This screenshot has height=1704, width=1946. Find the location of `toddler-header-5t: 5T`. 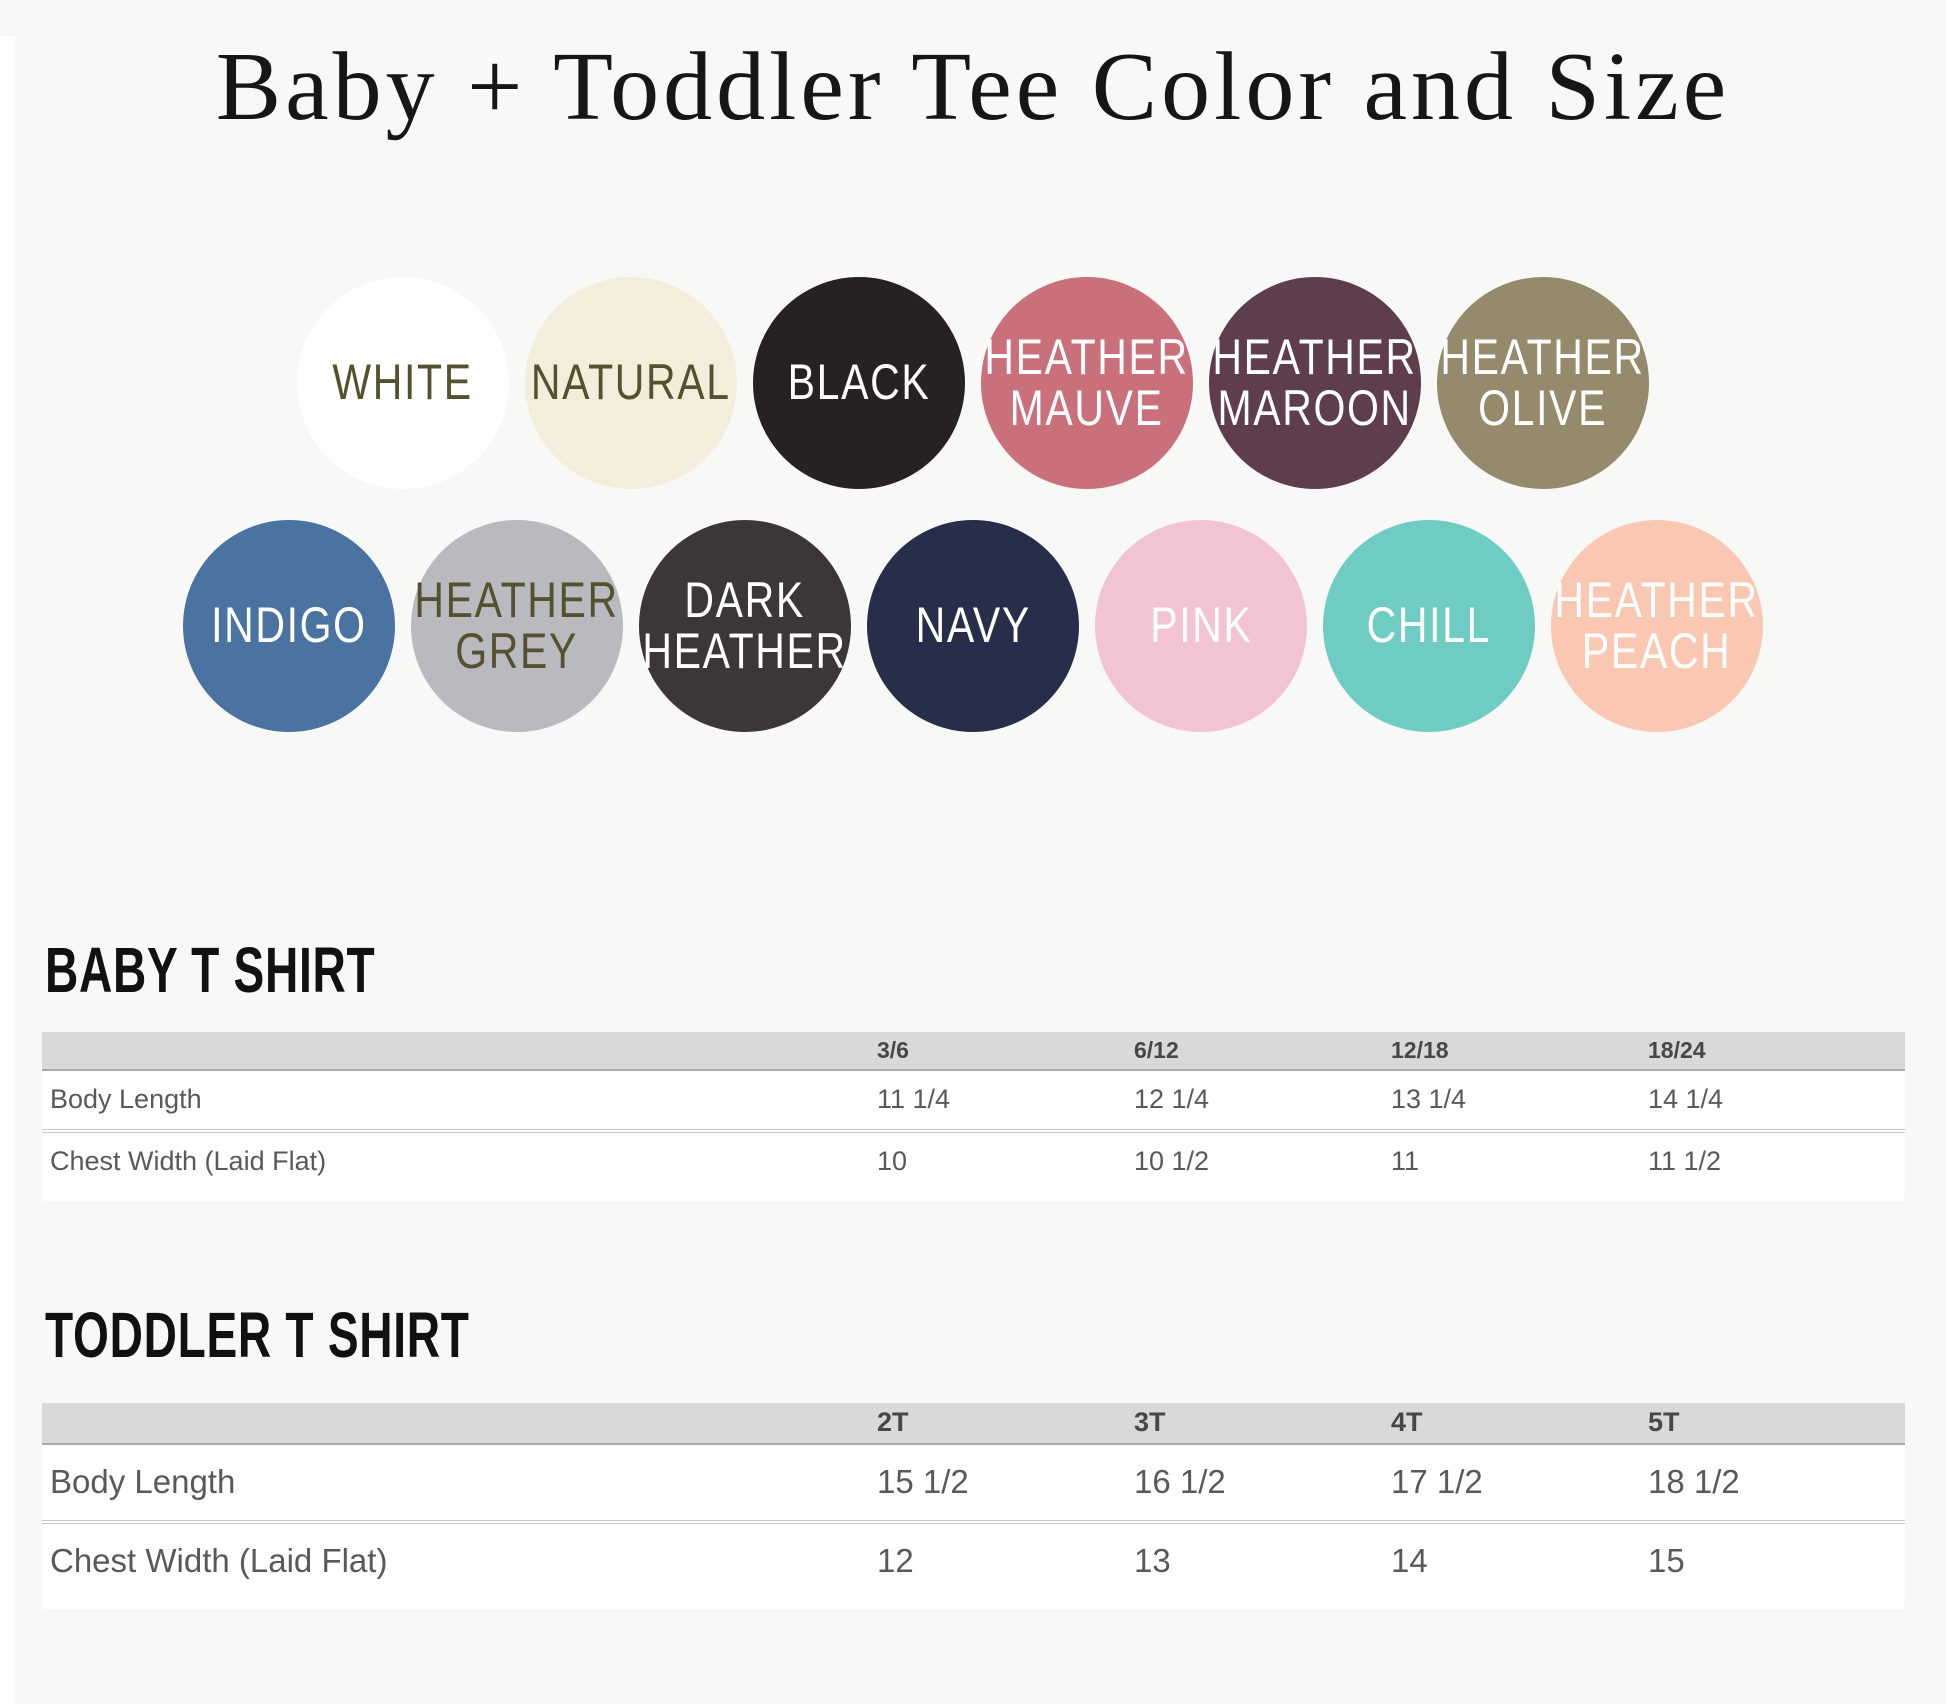

toddler-header-5t: 5T is located at coordinates (1776, 1423).